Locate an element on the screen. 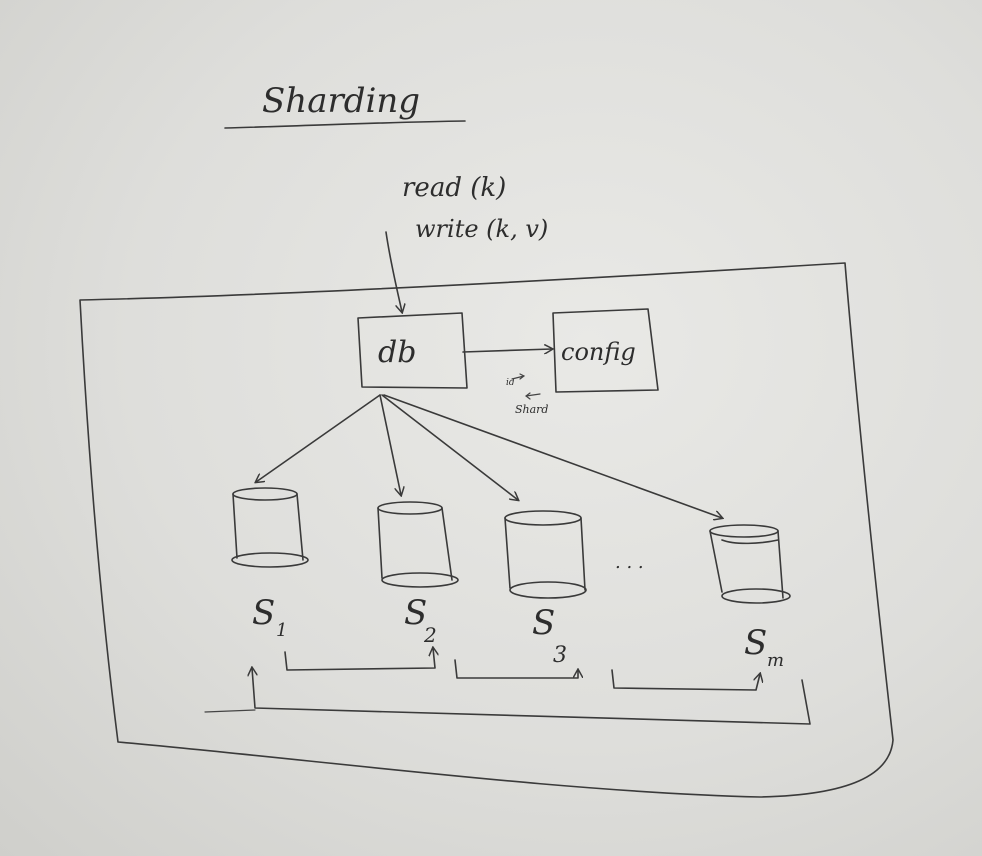 This screenshot has width=982, height=856. shard-sm-cylinder is located at coordinates (750, 564).